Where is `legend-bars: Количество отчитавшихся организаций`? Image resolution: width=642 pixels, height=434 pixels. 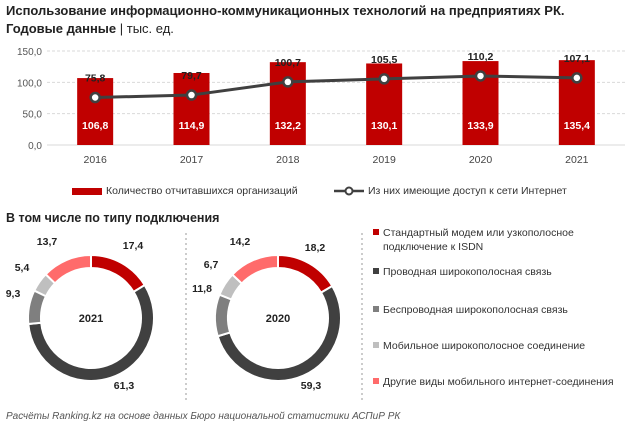 legend-bars: Количество отчитавшихся организаций is located at coordinates (185, 191).